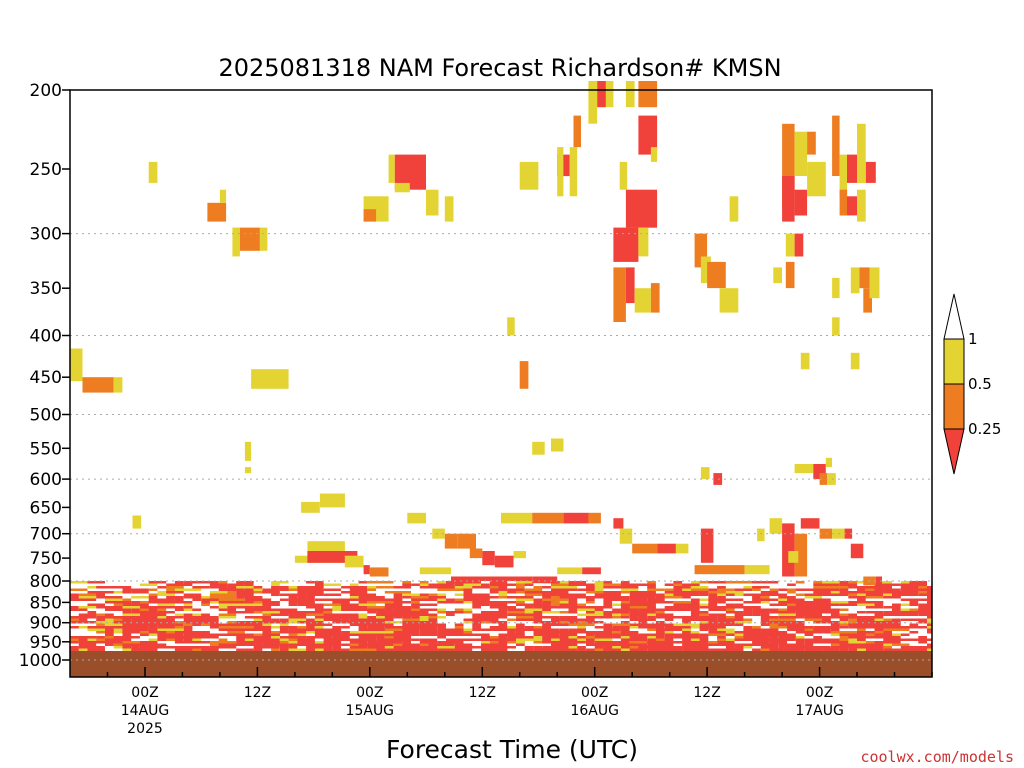  What do you see at coordinates (937, 757) in the screenshot?
I see `credit-link: coolwx.com/models` at bounding box center [937, 757].